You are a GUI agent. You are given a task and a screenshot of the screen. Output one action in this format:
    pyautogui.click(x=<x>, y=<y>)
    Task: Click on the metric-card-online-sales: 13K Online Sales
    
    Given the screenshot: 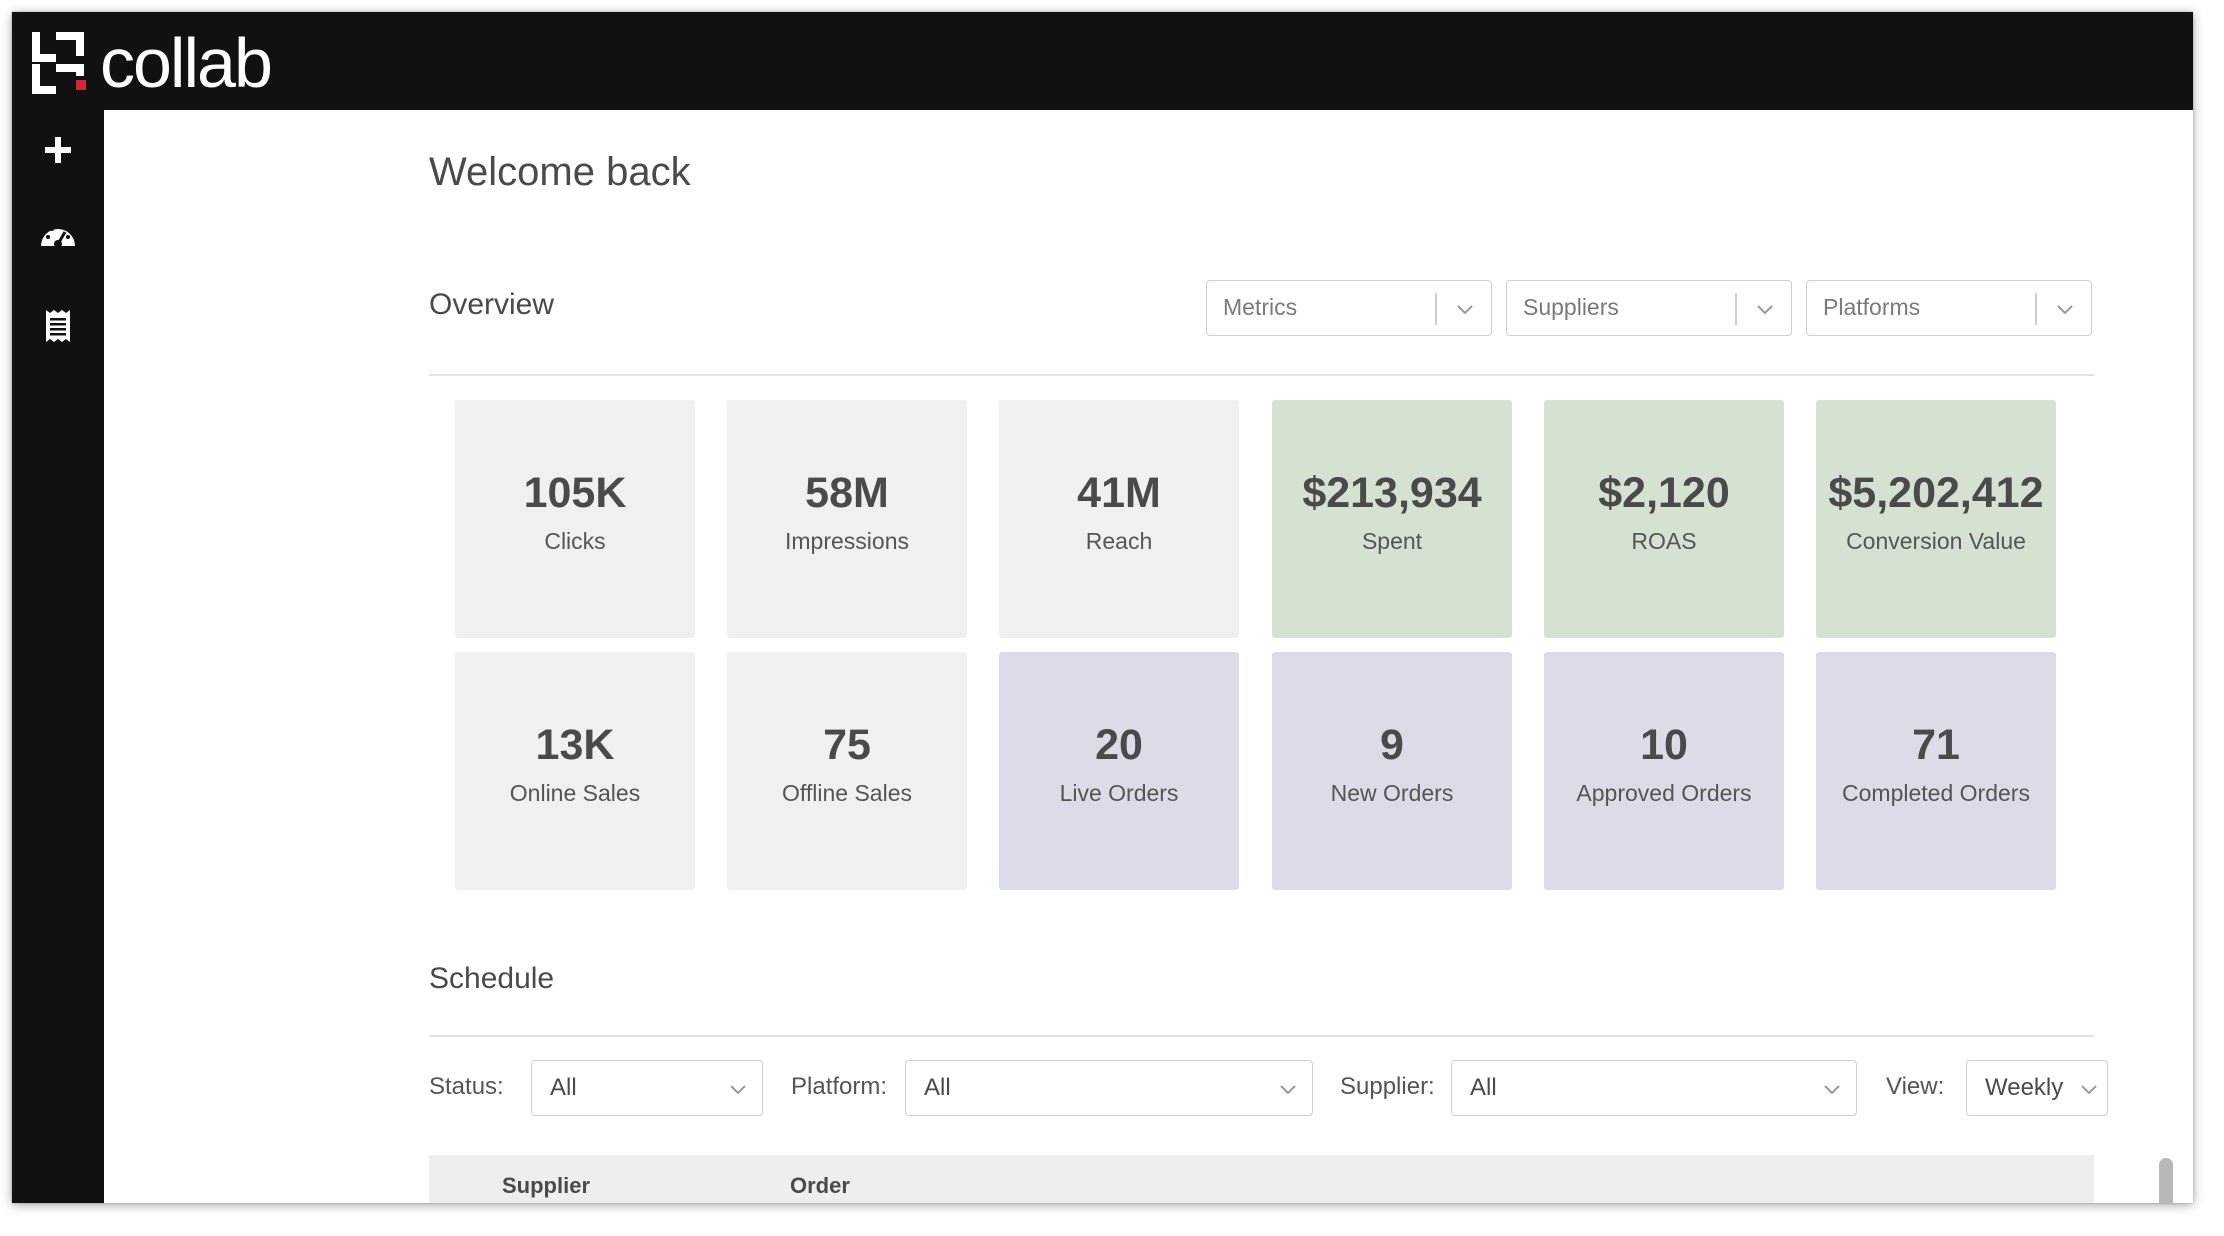 What is the action you would take?
    pyautogui.click(x=575, y=771)
    